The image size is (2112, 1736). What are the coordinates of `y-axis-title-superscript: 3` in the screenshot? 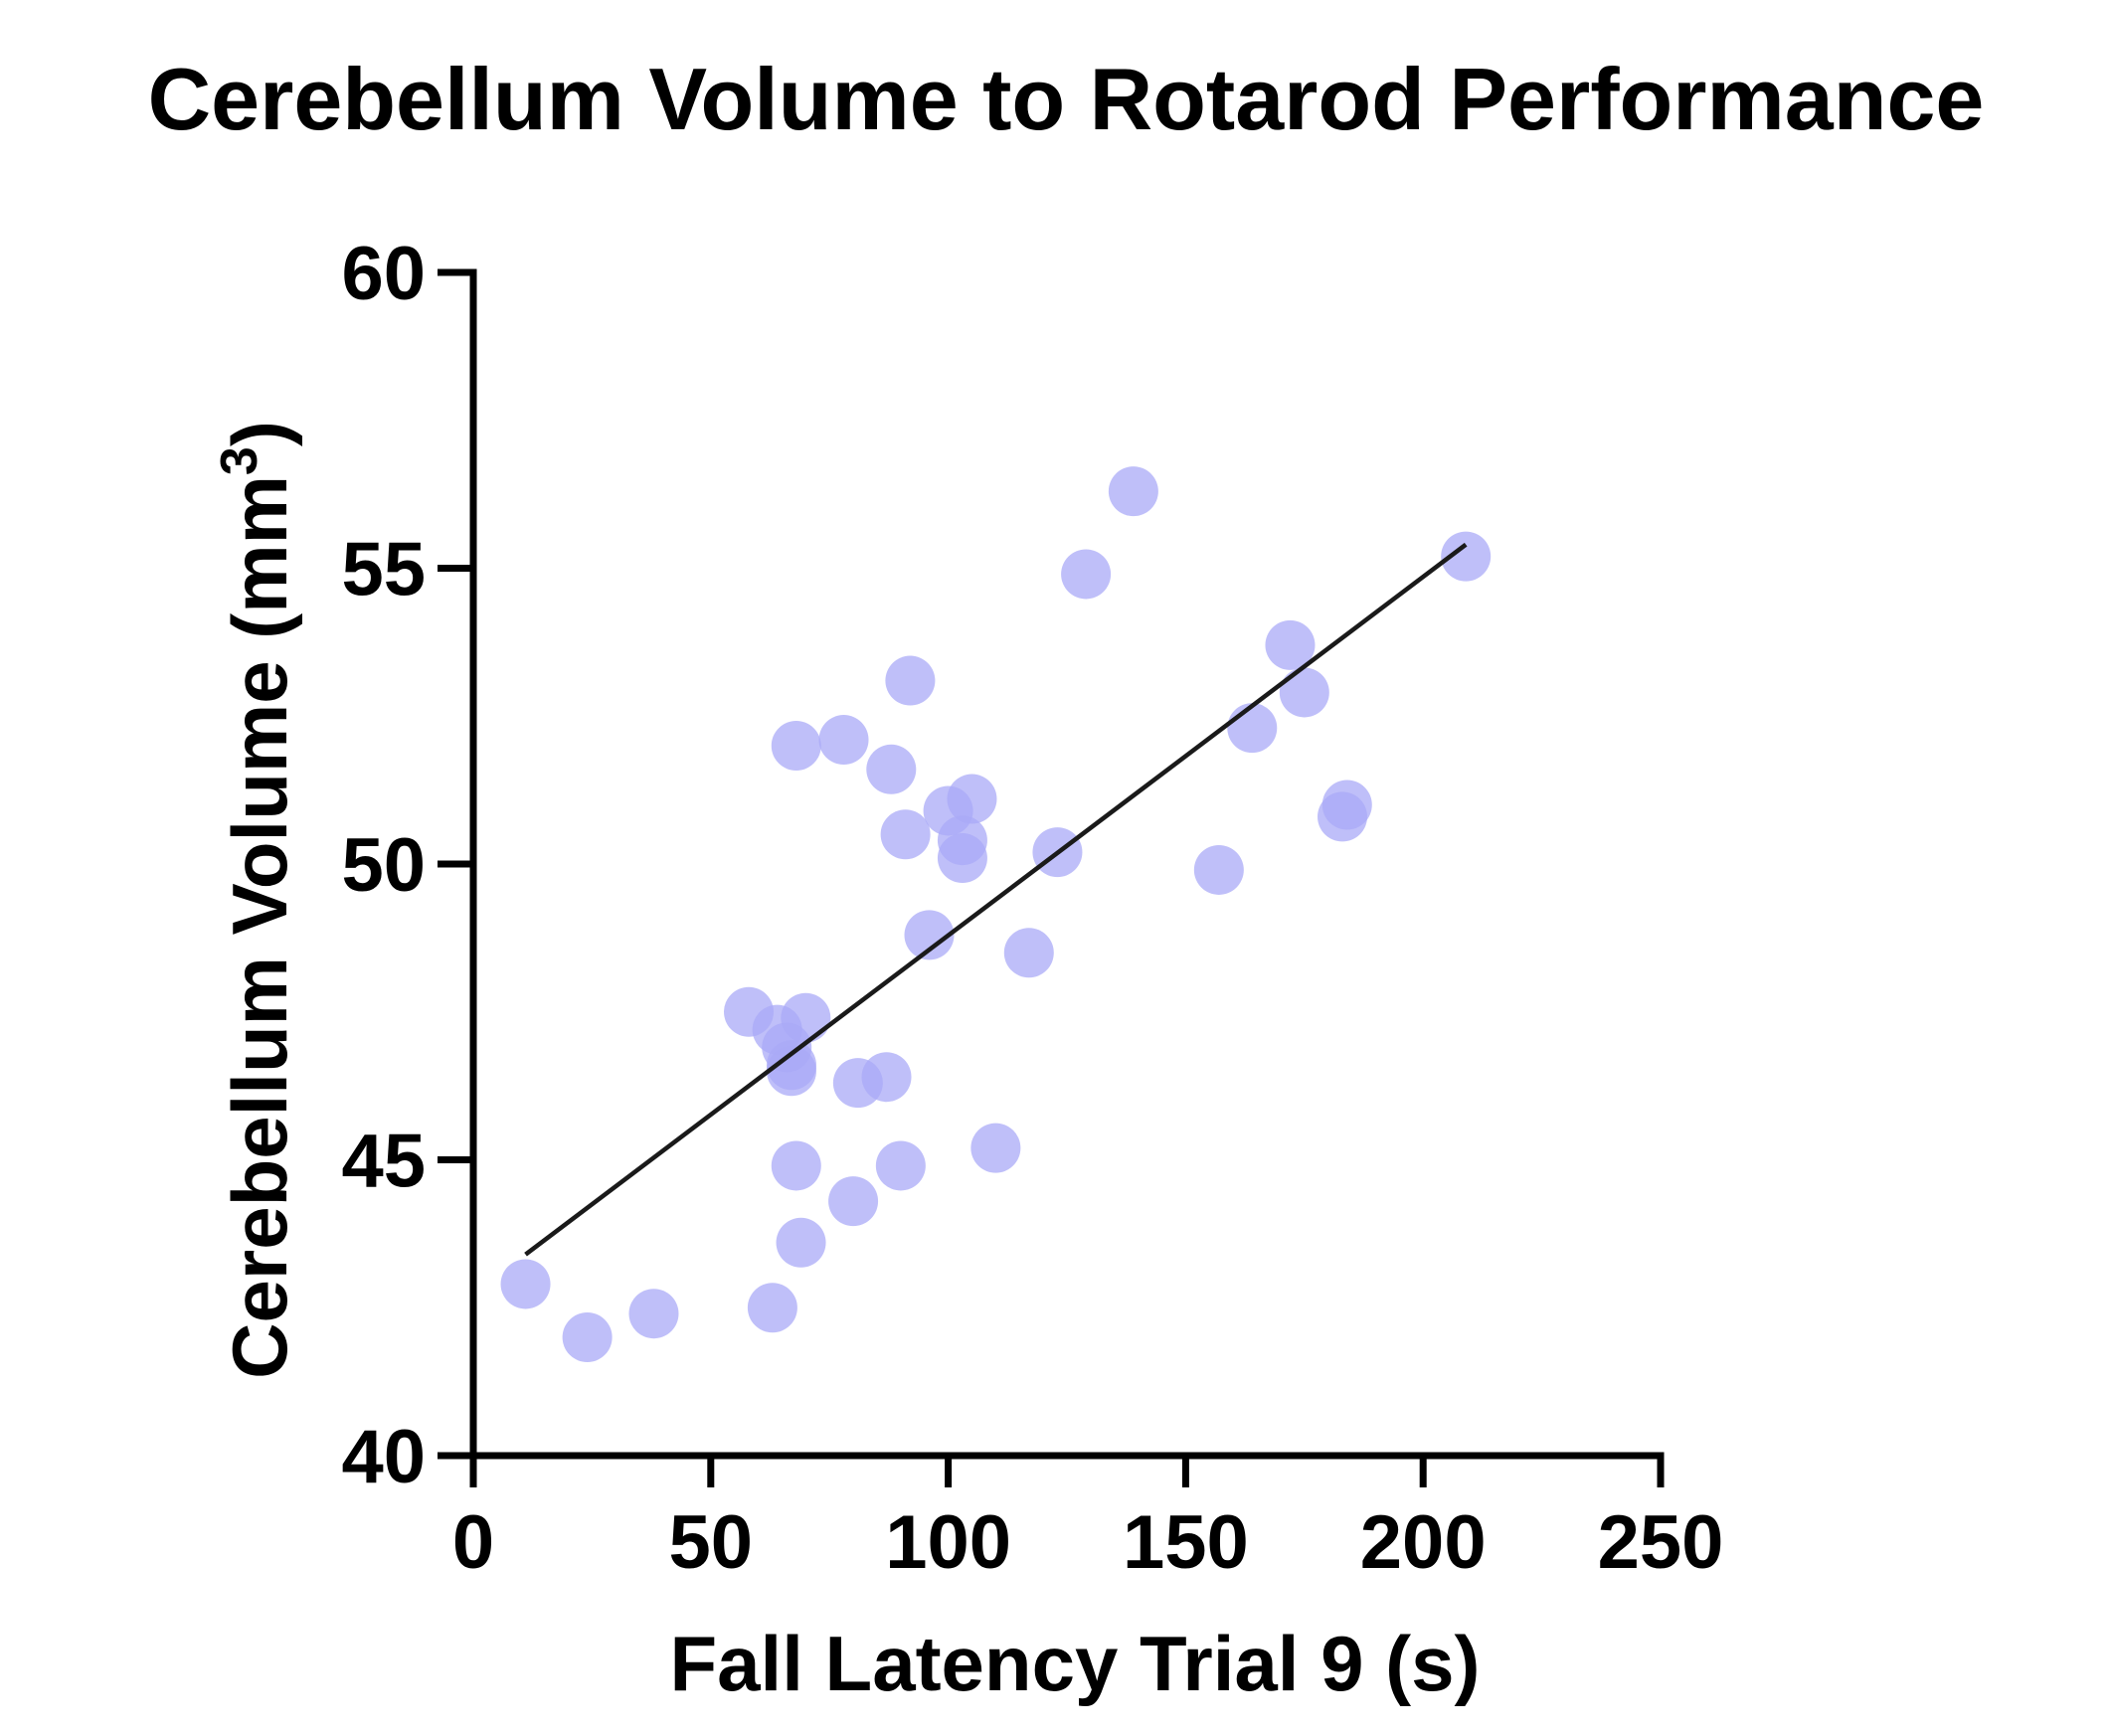 It's located at (239, 460).